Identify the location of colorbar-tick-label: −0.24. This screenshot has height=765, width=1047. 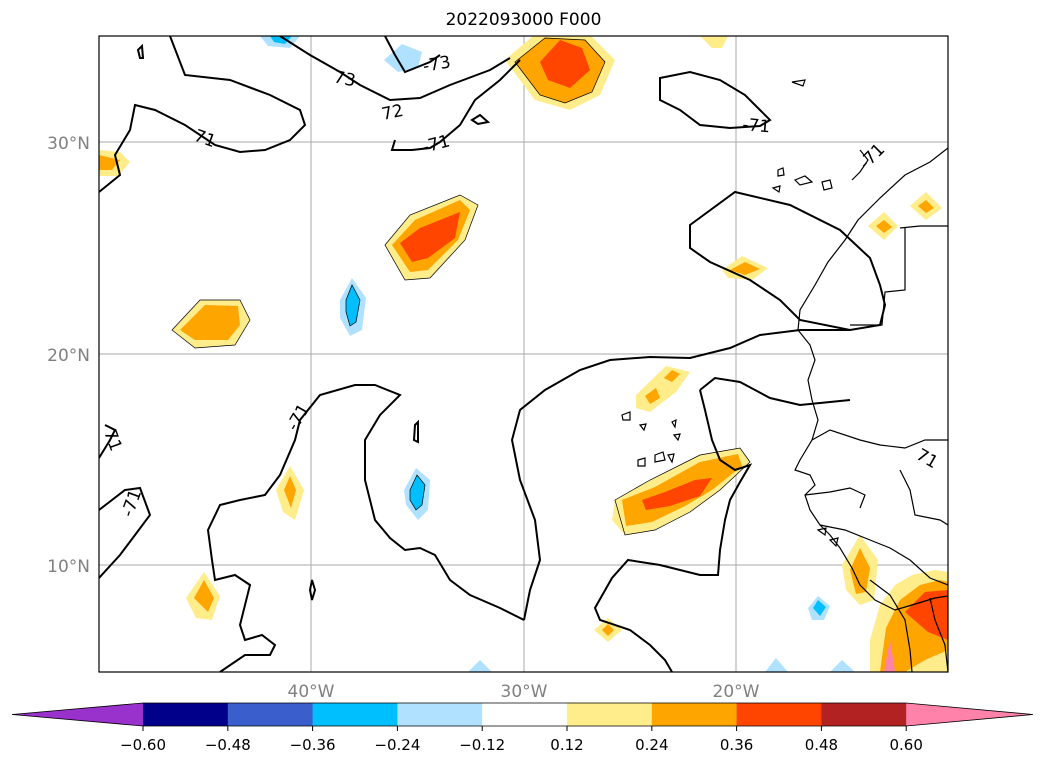
(397, 745).